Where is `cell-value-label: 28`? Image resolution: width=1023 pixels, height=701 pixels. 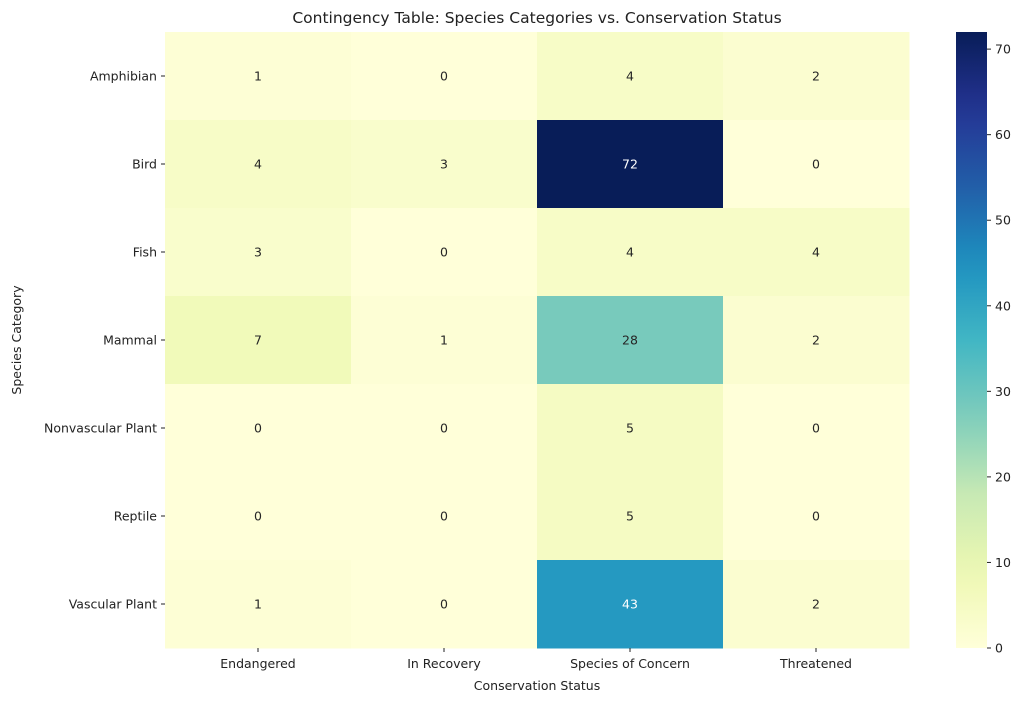
cell-value-label: 28 is located at coordinates (630, 340).